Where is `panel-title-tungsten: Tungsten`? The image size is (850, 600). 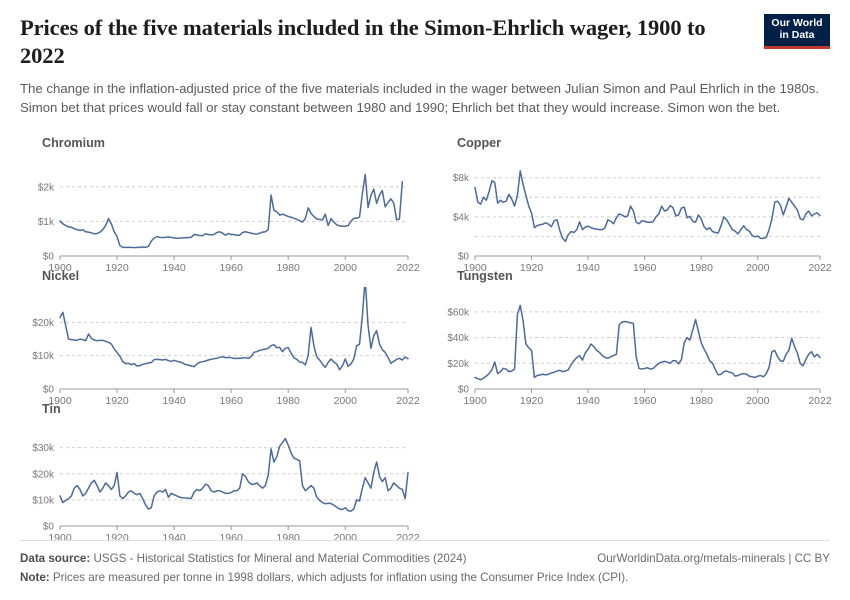 panel-title-tungsten: Tungsten is located at coordinates (485, 276).